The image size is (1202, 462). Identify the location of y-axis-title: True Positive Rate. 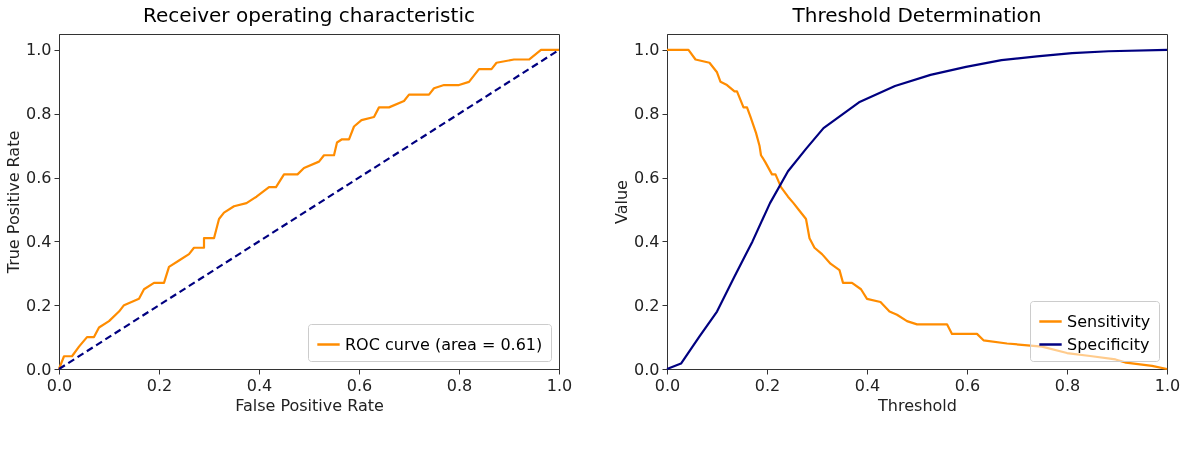
(14, 202).